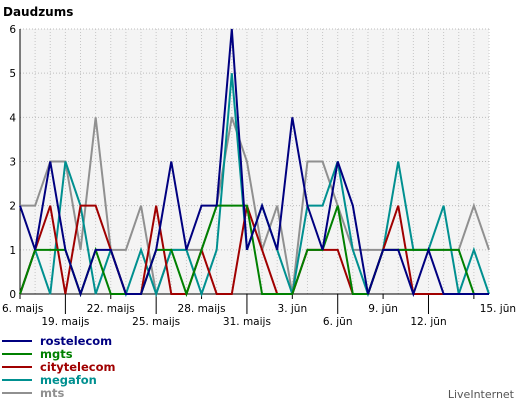 Image resolution: width=520 pixels, height=405 pixels. I want to click on x-tick-label: 6. jūn, so click(338, 322).